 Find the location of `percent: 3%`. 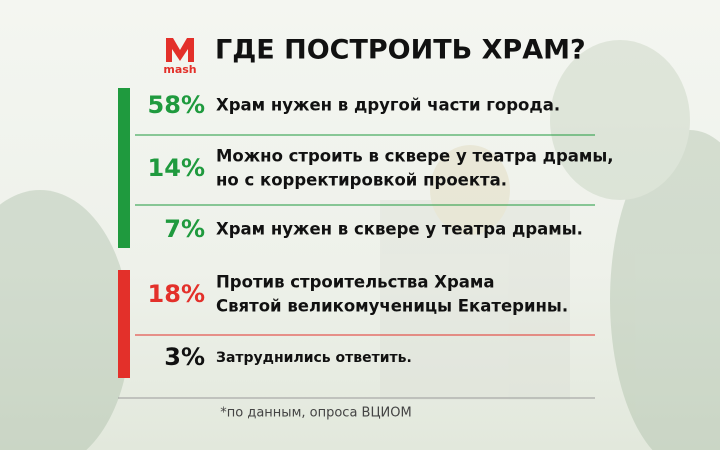

percent: 3% is located at coordinates (184, 357).